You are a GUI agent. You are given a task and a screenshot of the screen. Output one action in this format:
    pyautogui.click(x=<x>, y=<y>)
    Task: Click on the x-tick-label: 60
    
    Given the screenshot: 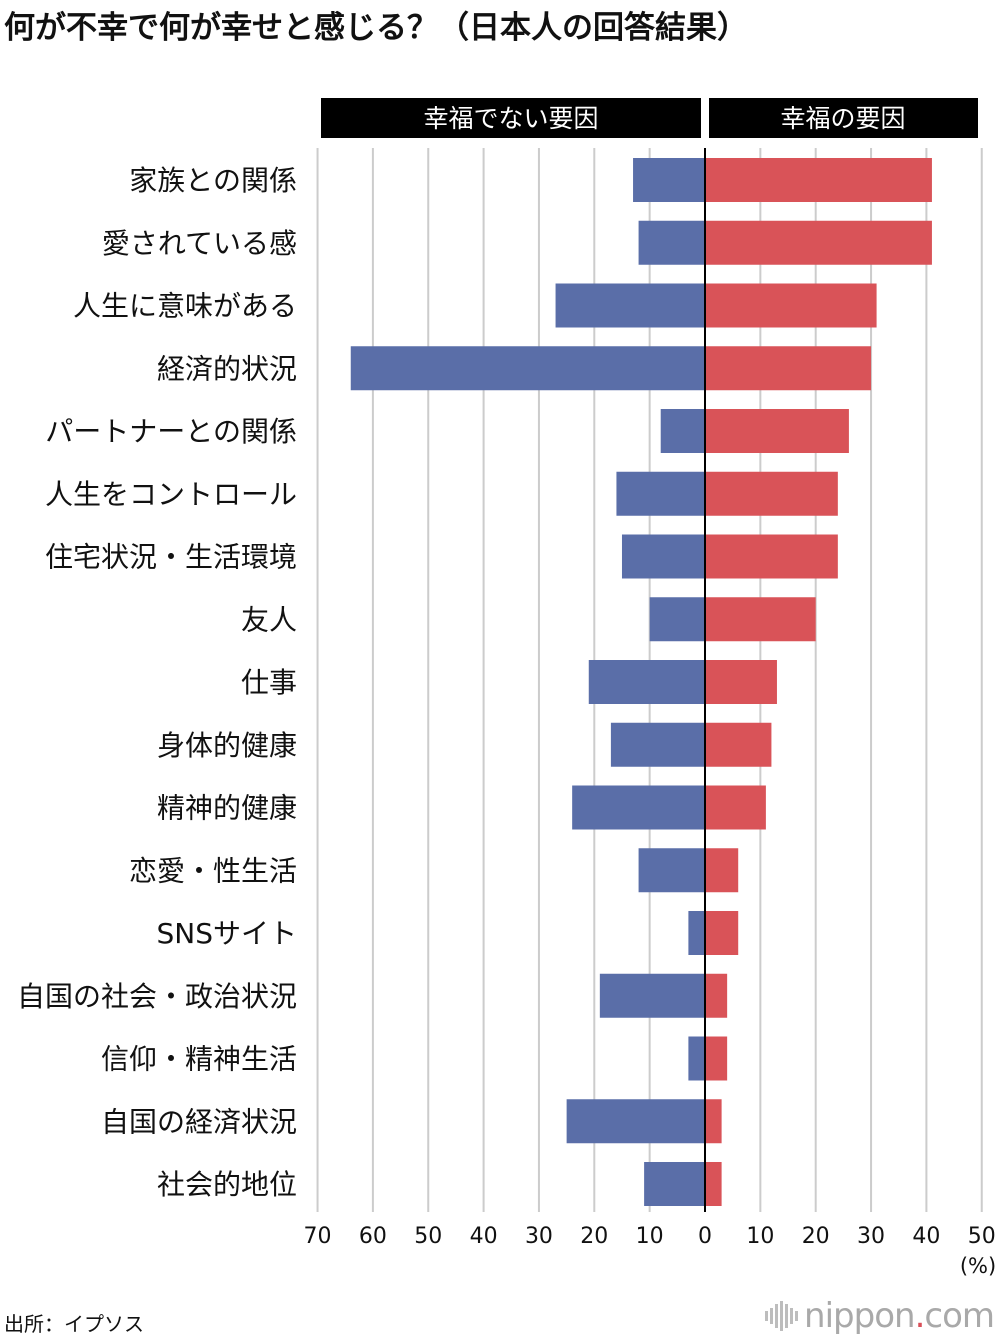 What is the action you would take?
    pyautogui.click(x=373, y=1236)
    